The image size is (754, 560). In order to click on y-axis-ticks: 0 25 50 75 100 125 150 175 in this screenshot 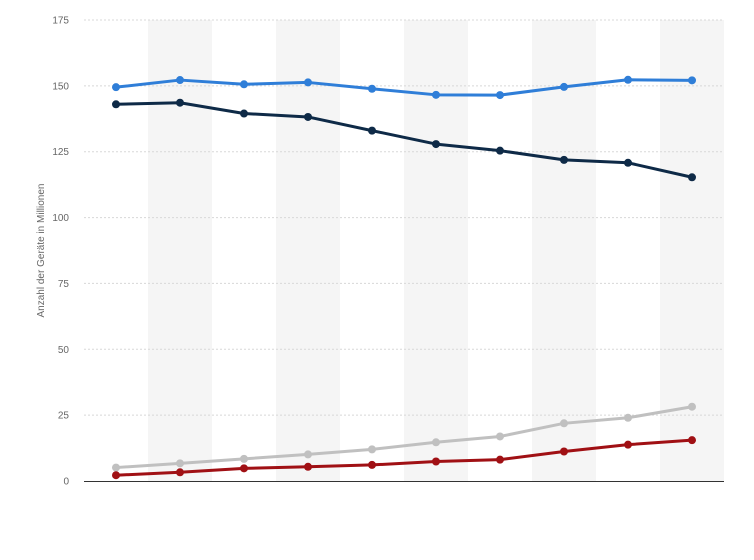, I will do `click(60, 252)`.